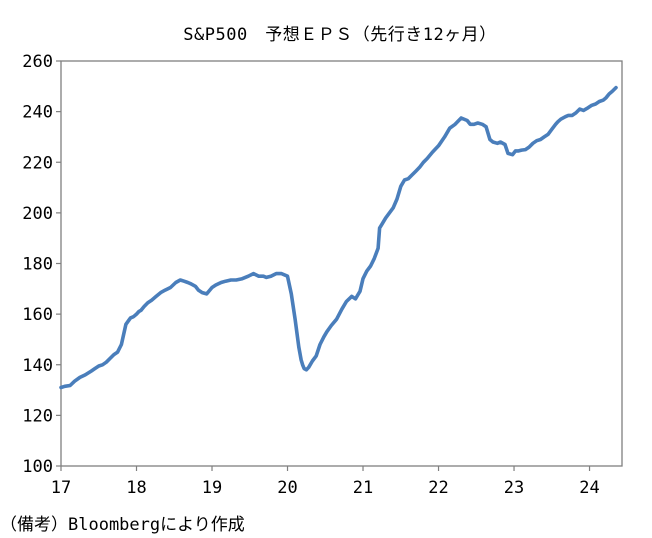 This screenshot has width=652, height=538. I want to click on x-axis-ticks: 17 18 19 20 21 22 23 24, so click(325, 482).